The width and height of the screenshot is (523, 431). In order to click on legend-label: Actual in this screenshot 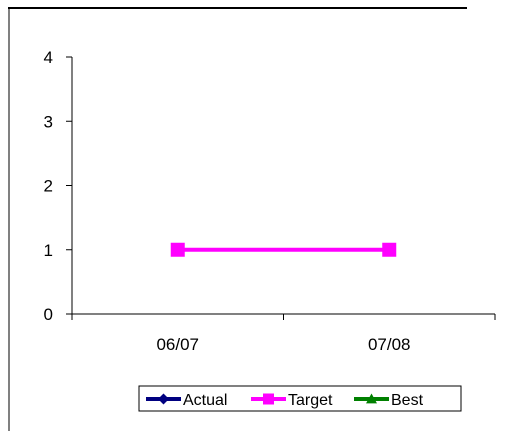, I will do `click(205, 400)`.